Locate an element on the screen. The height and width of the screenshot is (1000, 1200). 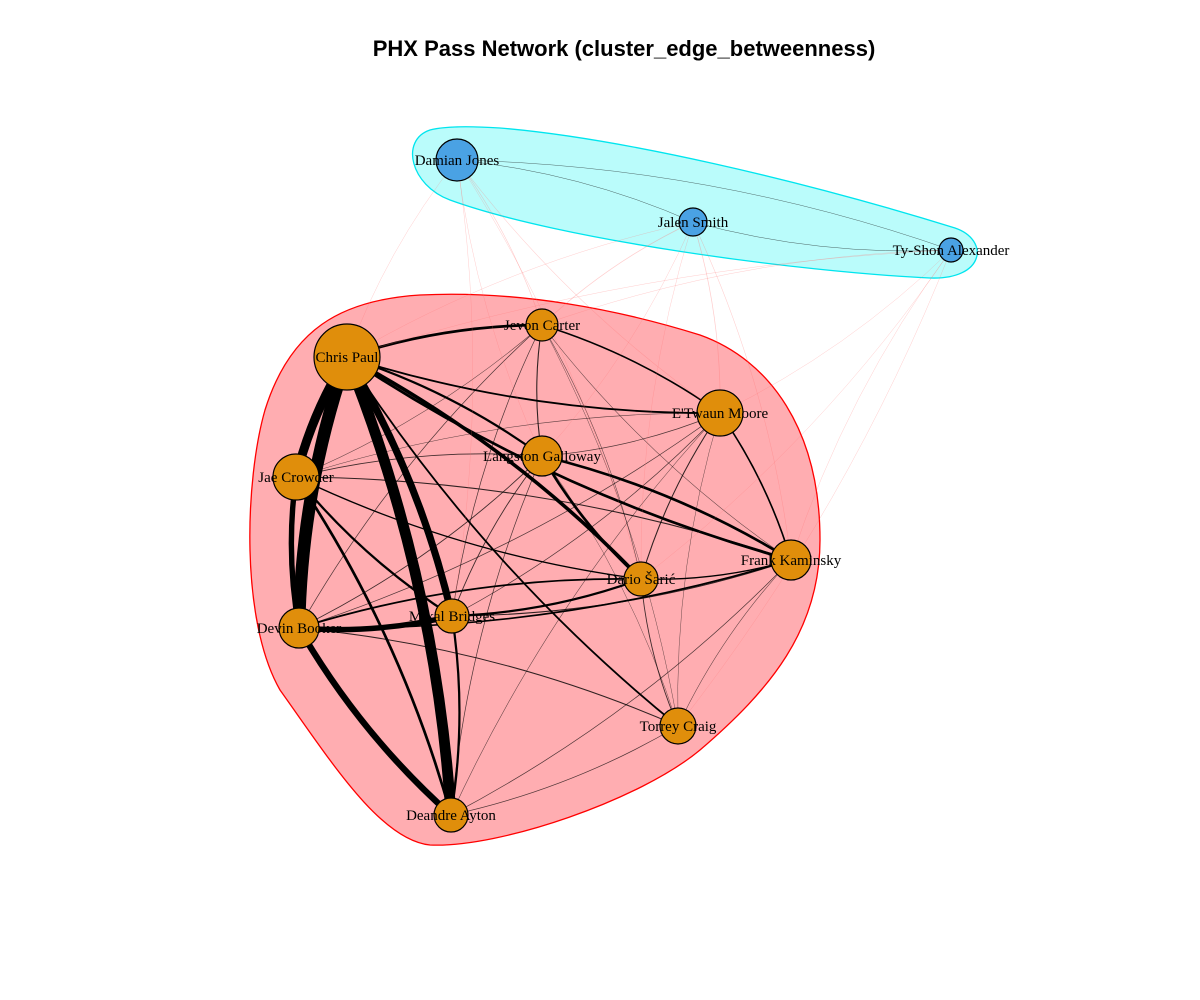
node-chris-paul: Chris Paul is located at coordinates (347, 357).